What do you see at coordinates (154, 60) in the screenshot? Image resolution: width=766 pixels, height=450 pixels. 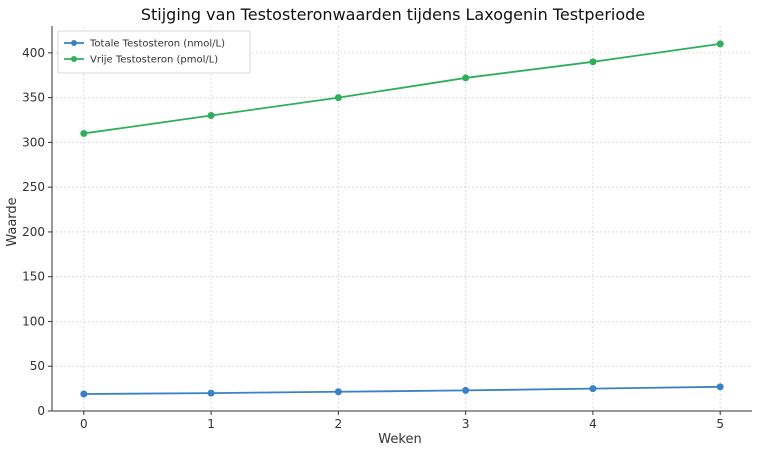 I see `legend-label: Vrije Testosteron (pmol/L)` at bounding box center [154, 60].